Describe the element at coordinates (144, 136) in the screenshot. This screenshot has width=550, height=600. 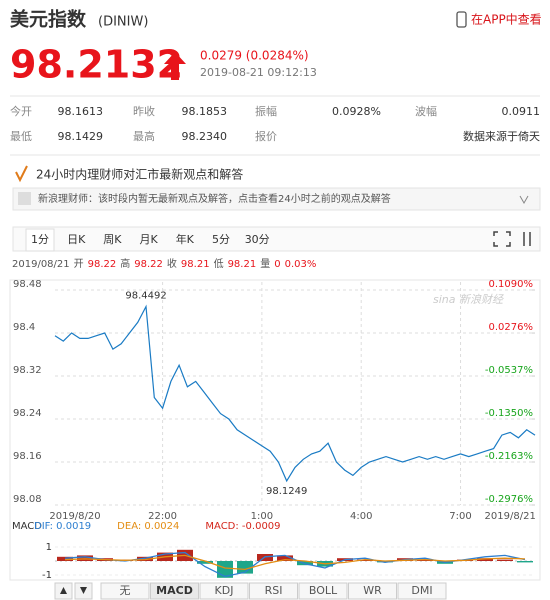
I see `stat-label: 最高` at that location.